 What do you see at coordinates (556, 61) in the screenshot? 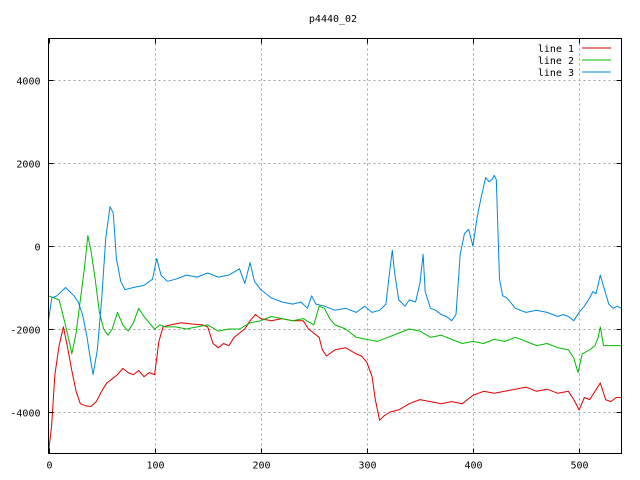
I see `legend-label-2: line 2` at bounding box center [556, 61].